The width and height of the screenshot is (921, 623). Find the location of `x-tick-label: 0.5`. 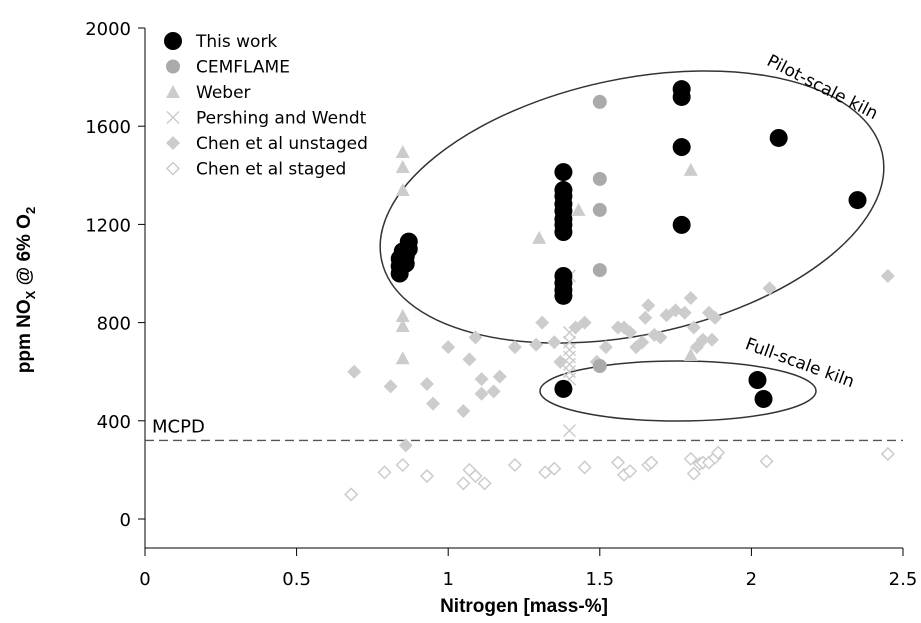

x-tick-label: 0.5 is located at coordinates (296, 579).